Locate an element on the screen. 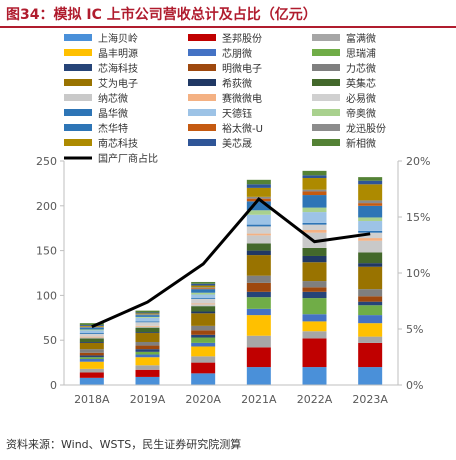 This screenshot has width=456, height=460. x-tick-label: 2023A is located at coordinates (370, 399).